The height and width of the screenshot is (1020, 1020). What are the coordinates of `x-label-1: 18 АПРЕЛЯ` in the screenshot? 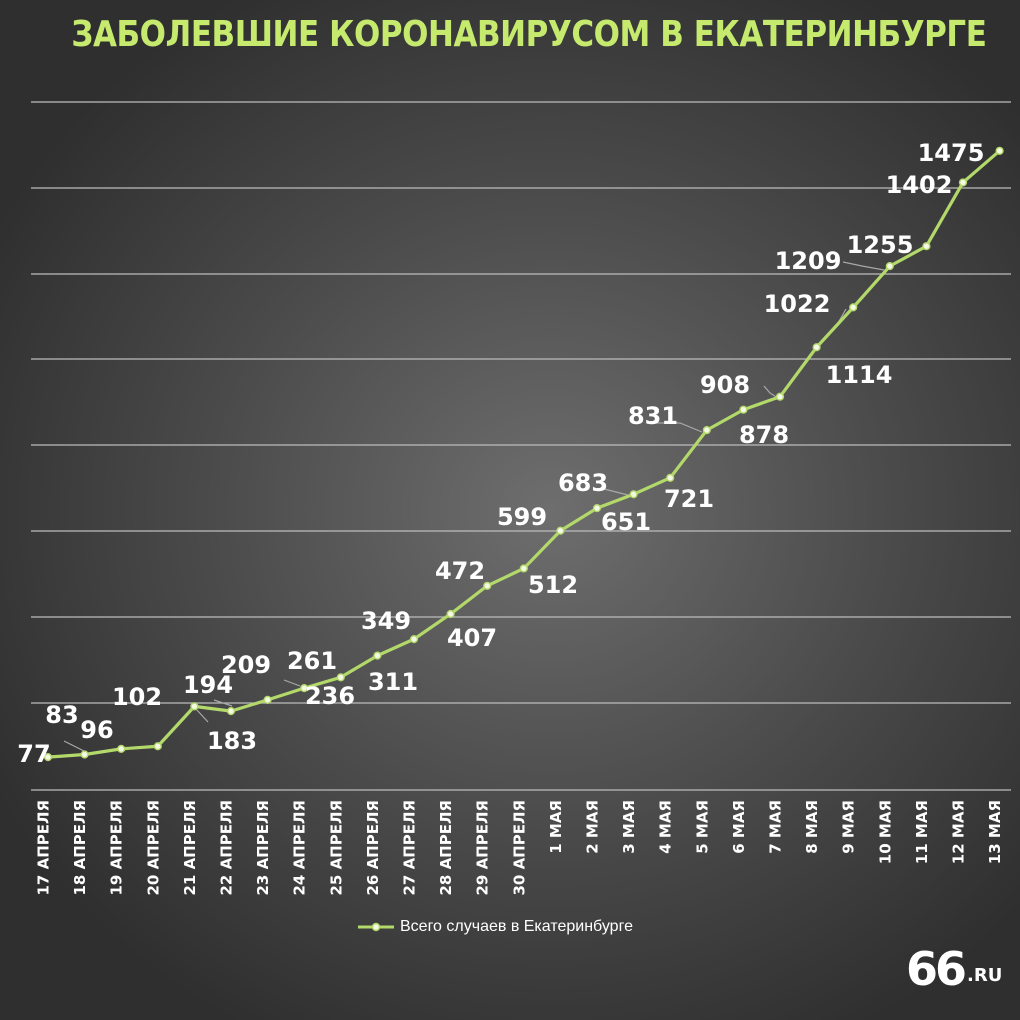 It's located at (80, 848).